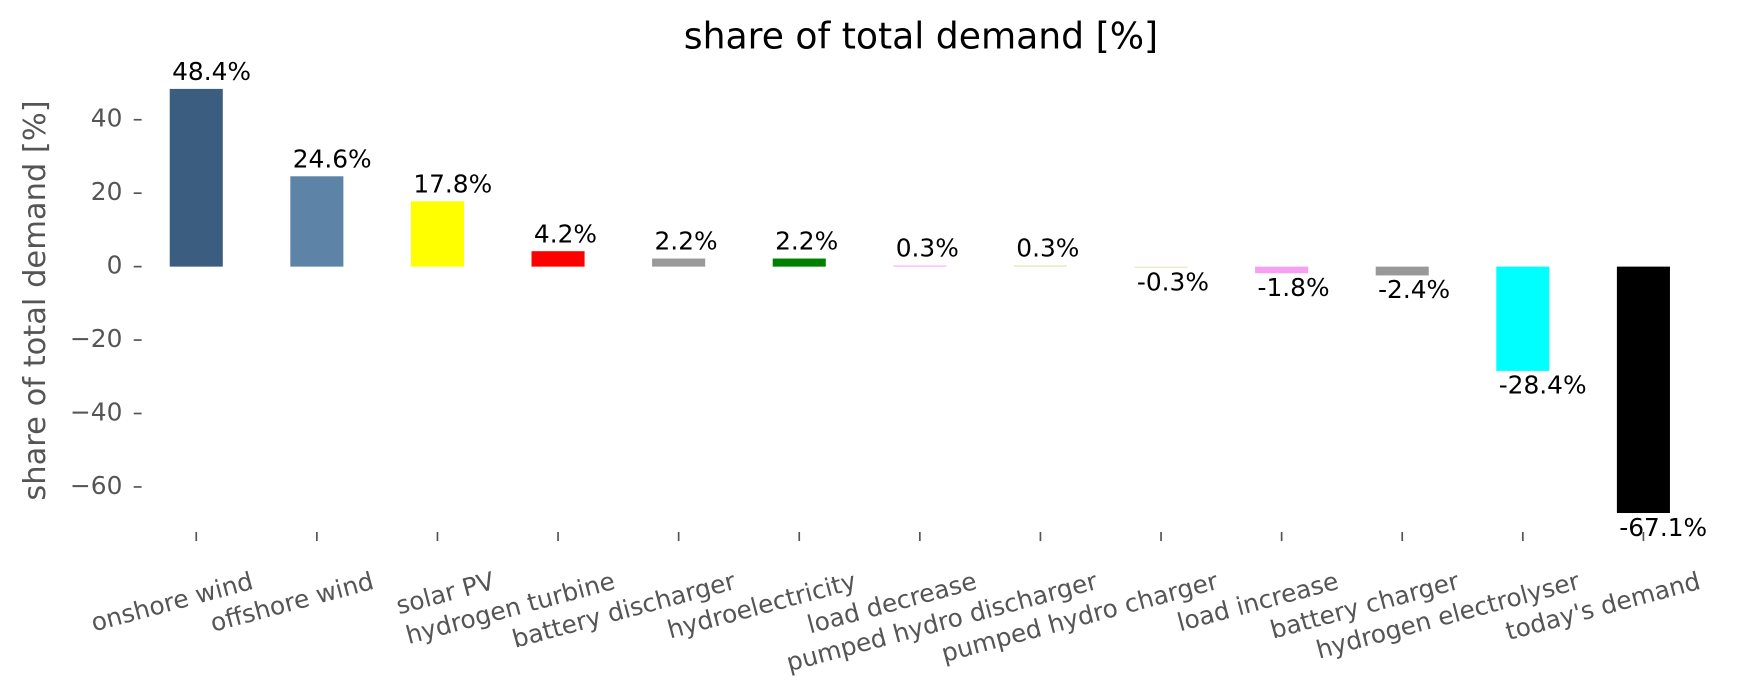 This screenshot has height=689, width=1764. Describe the element at coordinates (1543, 385) in the screenshot. I see `value-label: -28.4%` at that location.